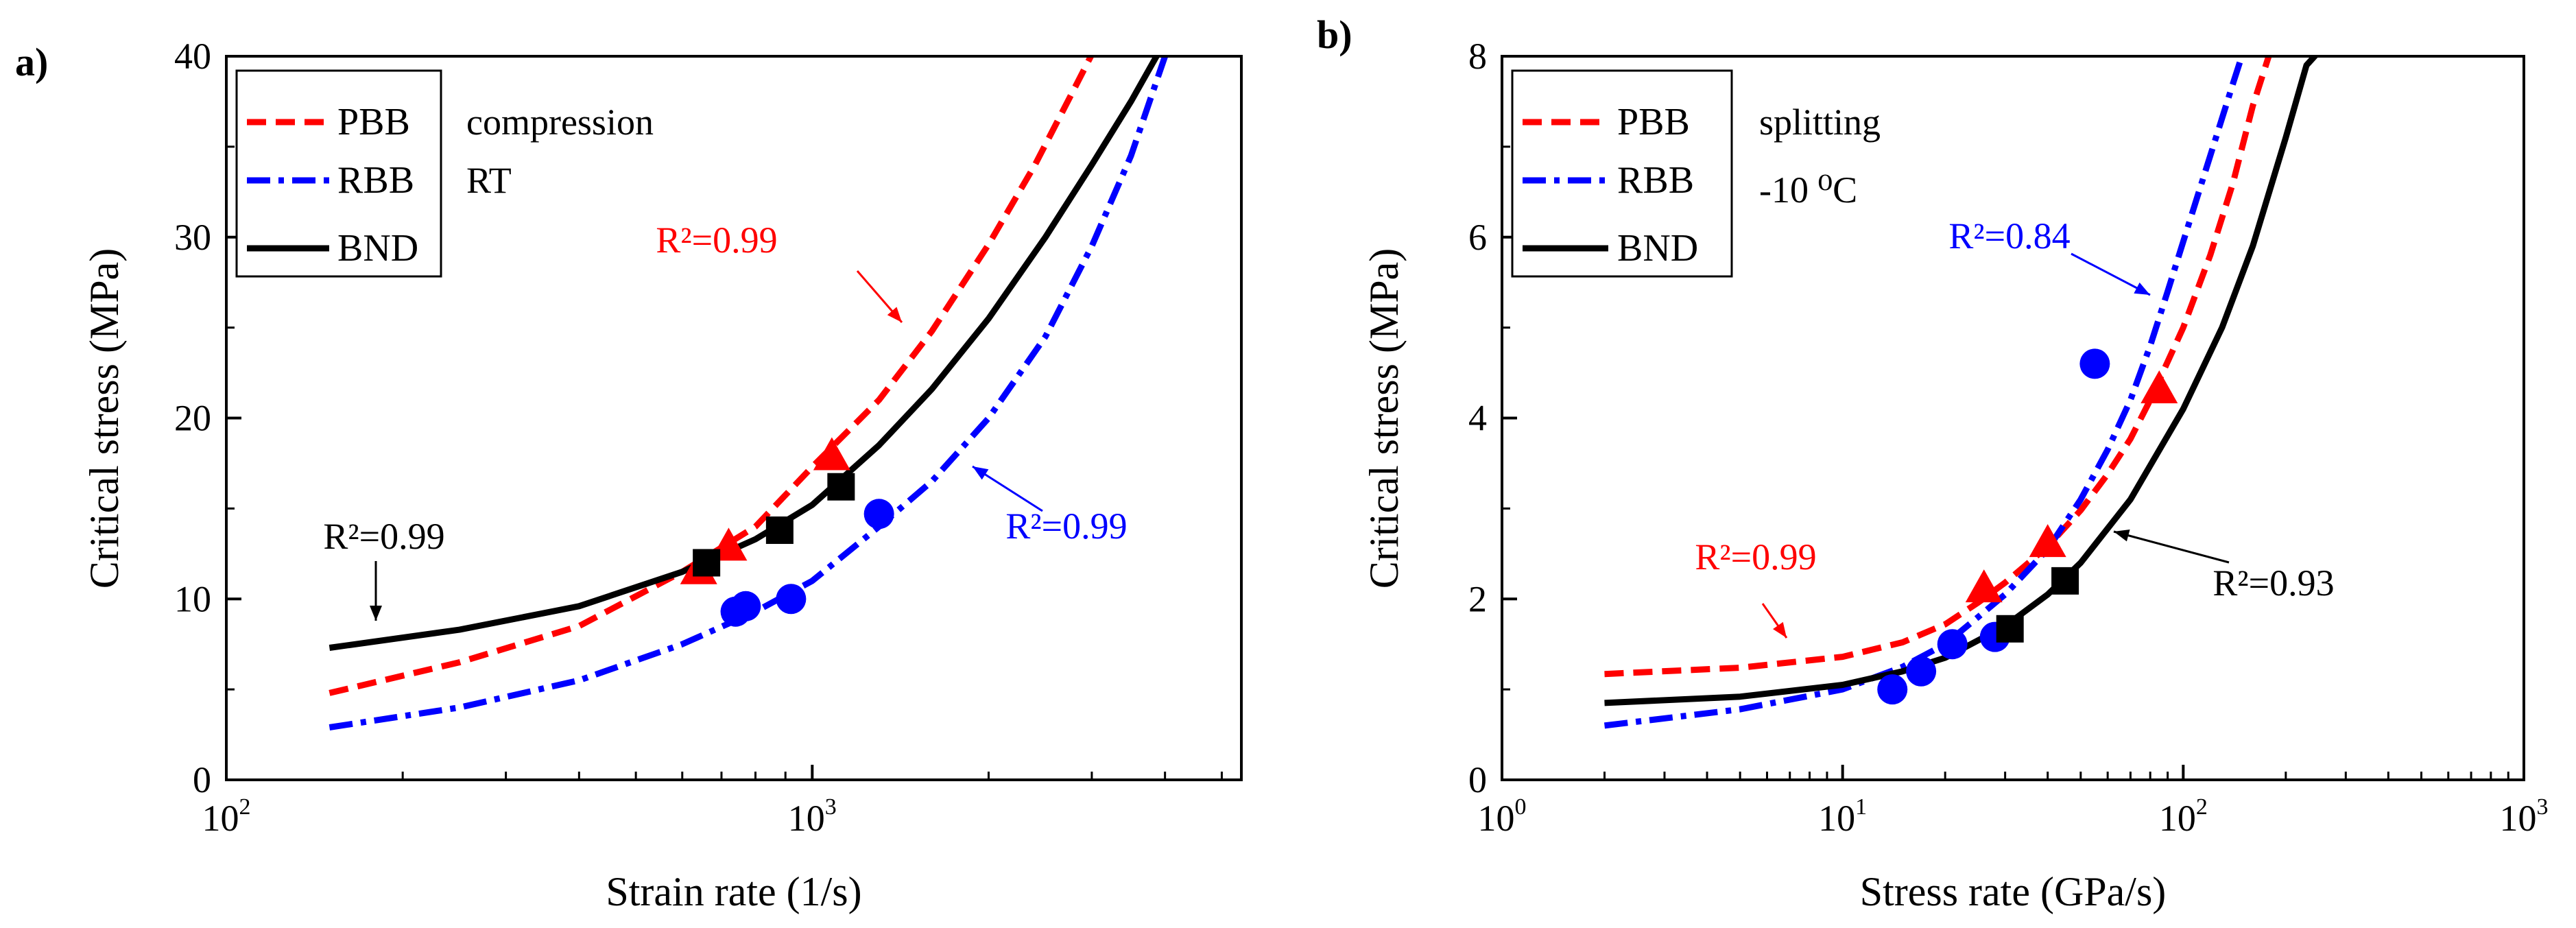 Image resolution: width=2576 pixels, height=928 pixels. I want to click on r2-annotations-b: R²=0.99 R²=0.84 R²=0.93, so click(2015, 427).